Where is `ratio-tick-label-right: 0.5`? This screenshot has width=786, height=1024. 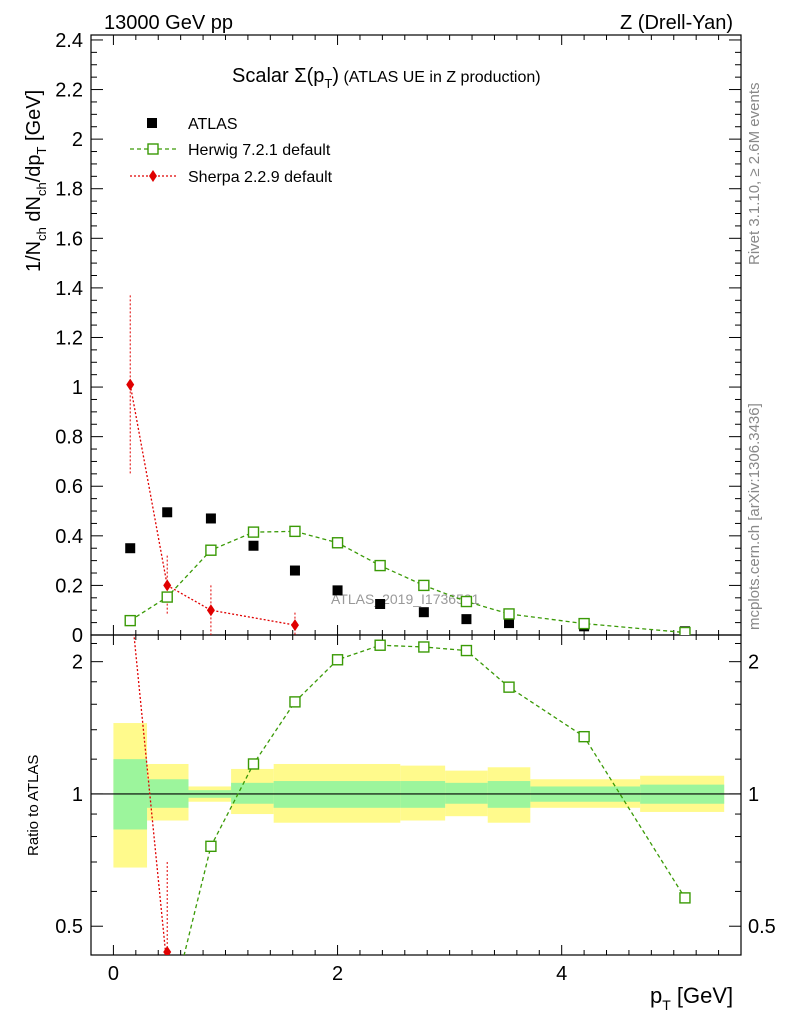
ratio-tick-label-right: 0.5 is located at coordinates (762, 927).